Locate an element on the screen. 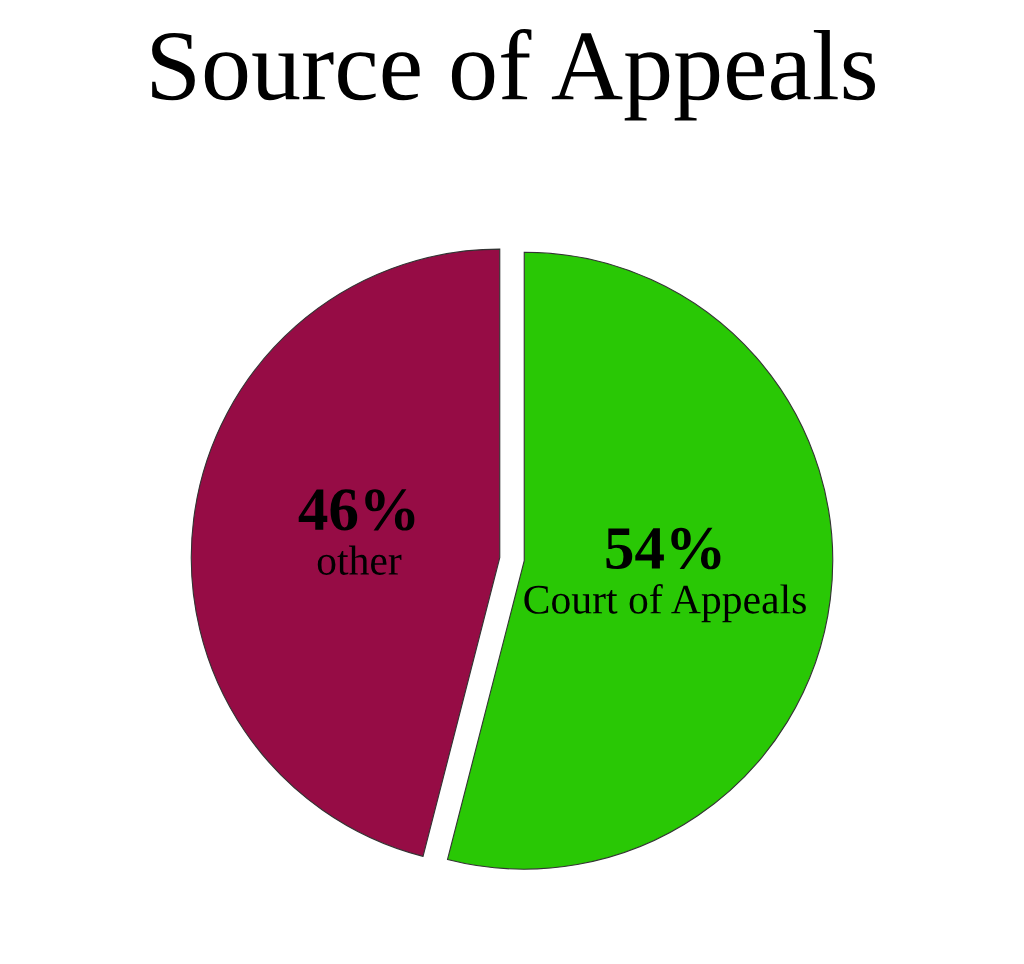  slice-label: other is located at coordinates (359, 560).